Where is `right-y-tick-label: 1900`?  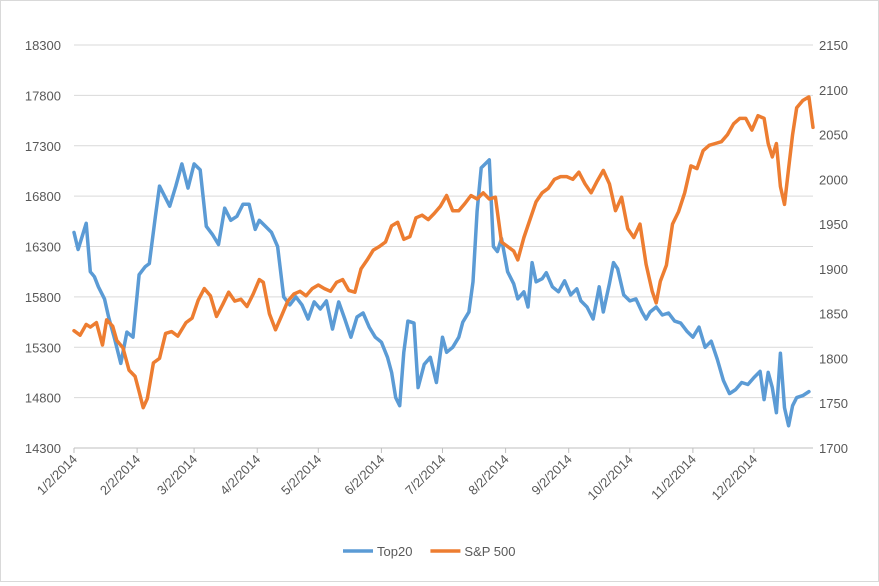
right-y-tick-label: 1900 is located at coordinates (833, 269).